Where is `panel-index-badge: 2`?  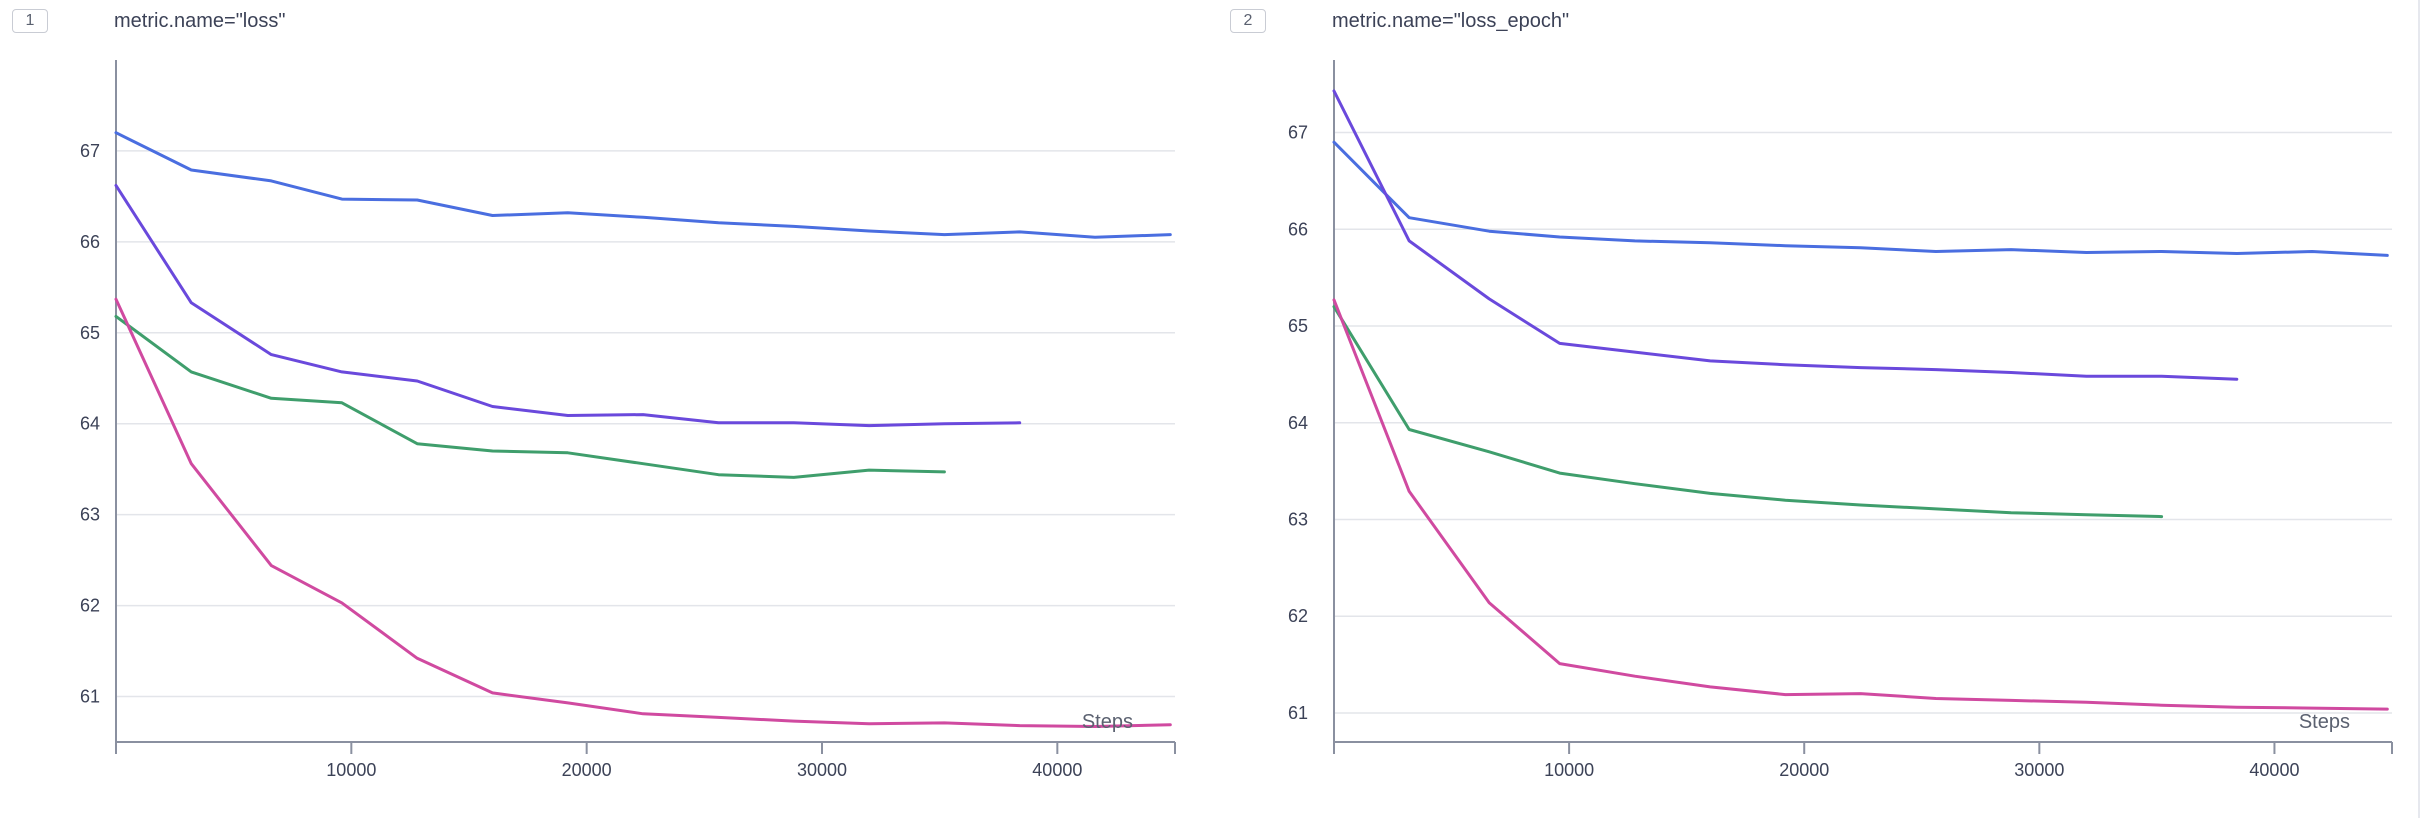
panel-index-badge: 2 is located at coordinates (1248, 21).